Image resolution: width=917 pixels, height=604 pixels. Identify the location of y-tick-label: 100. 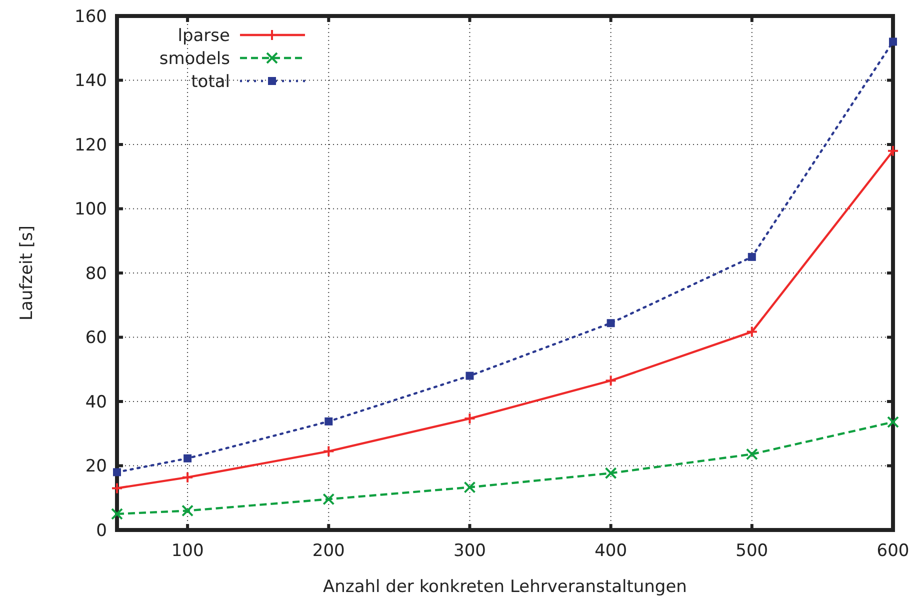
(90, 210).